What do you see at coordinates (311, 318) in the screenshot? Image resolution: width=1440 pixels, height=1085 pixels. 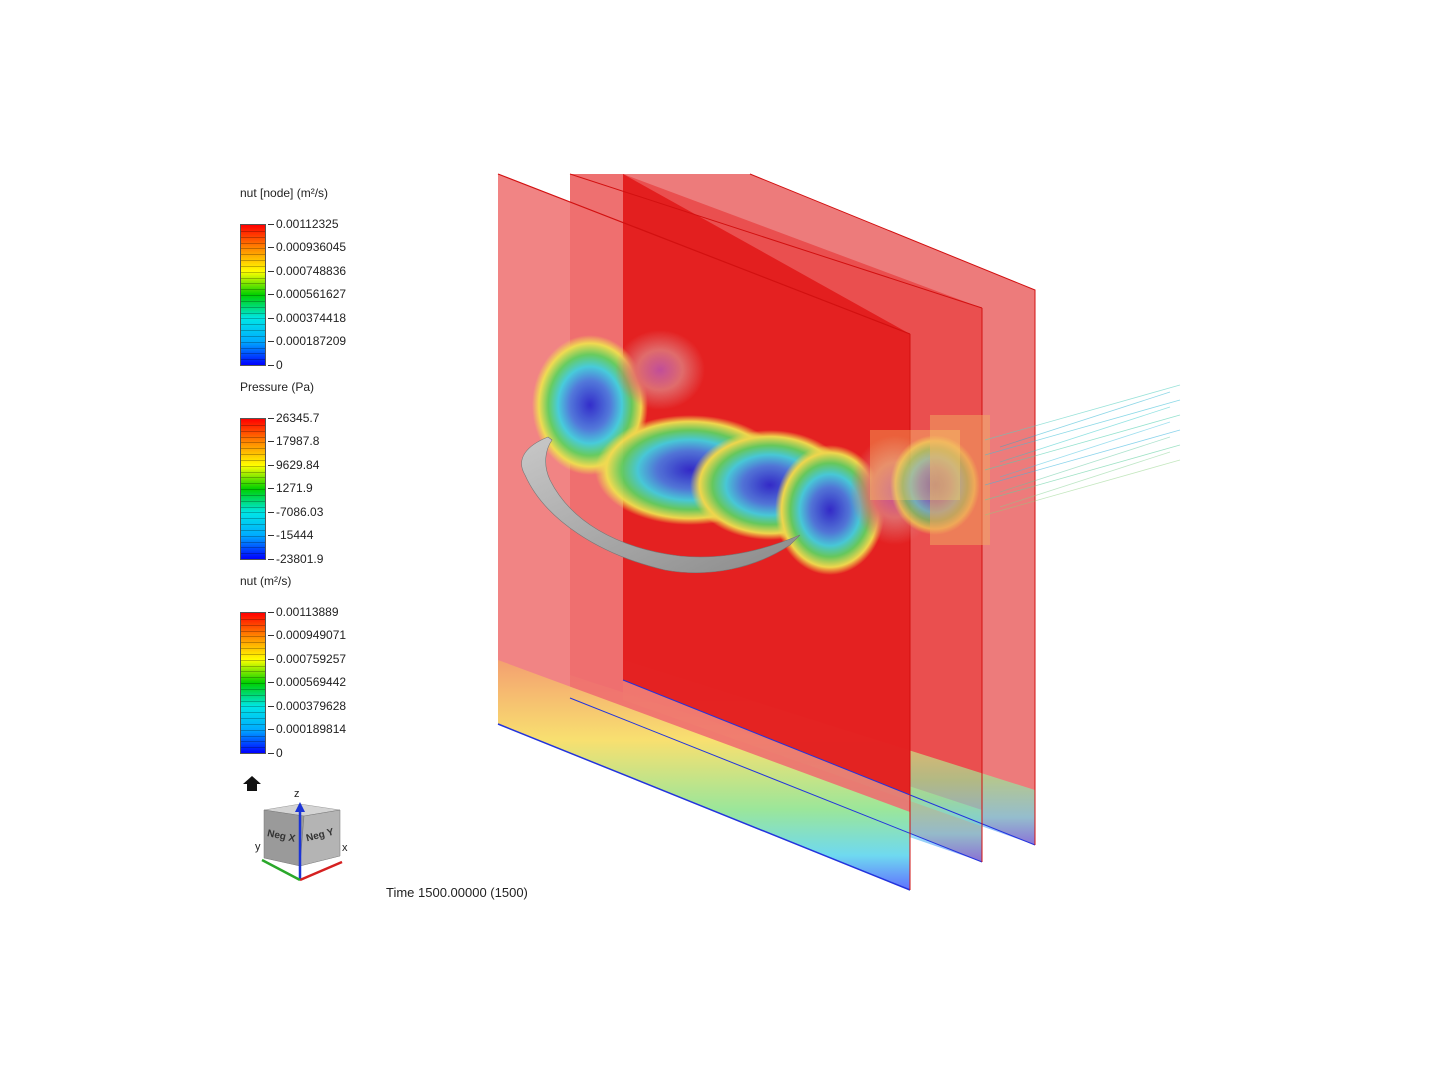 I see `legend-label: 0.000374418` at bounding box center [311, 318].